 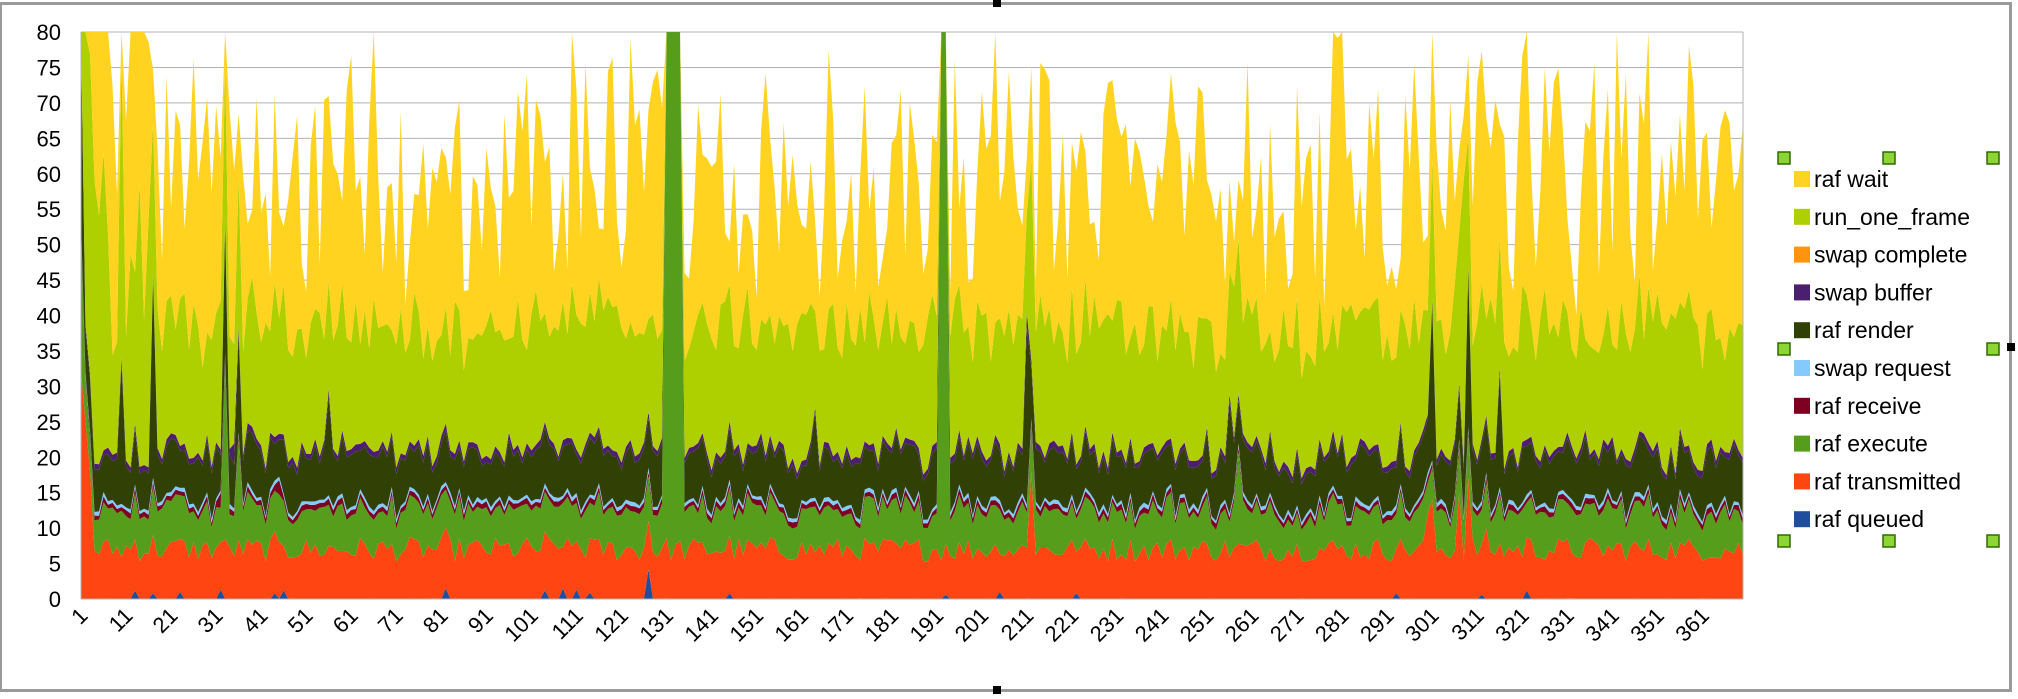 I want to click on x-tick-label: 61, so click(x=345, y=620).